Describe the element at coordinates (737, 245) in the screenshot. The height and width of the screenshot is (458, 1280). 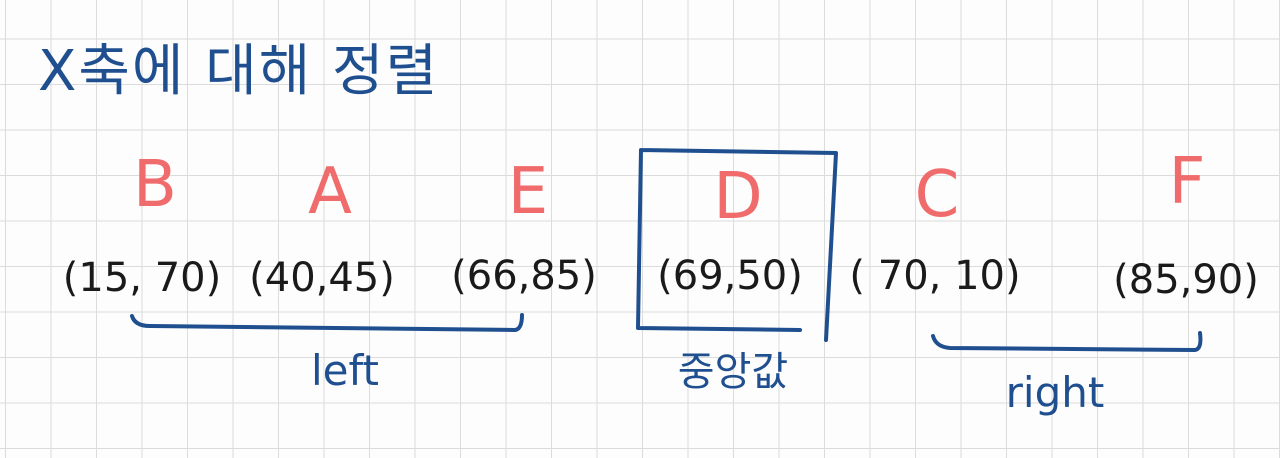
I see `median-box` at that location.